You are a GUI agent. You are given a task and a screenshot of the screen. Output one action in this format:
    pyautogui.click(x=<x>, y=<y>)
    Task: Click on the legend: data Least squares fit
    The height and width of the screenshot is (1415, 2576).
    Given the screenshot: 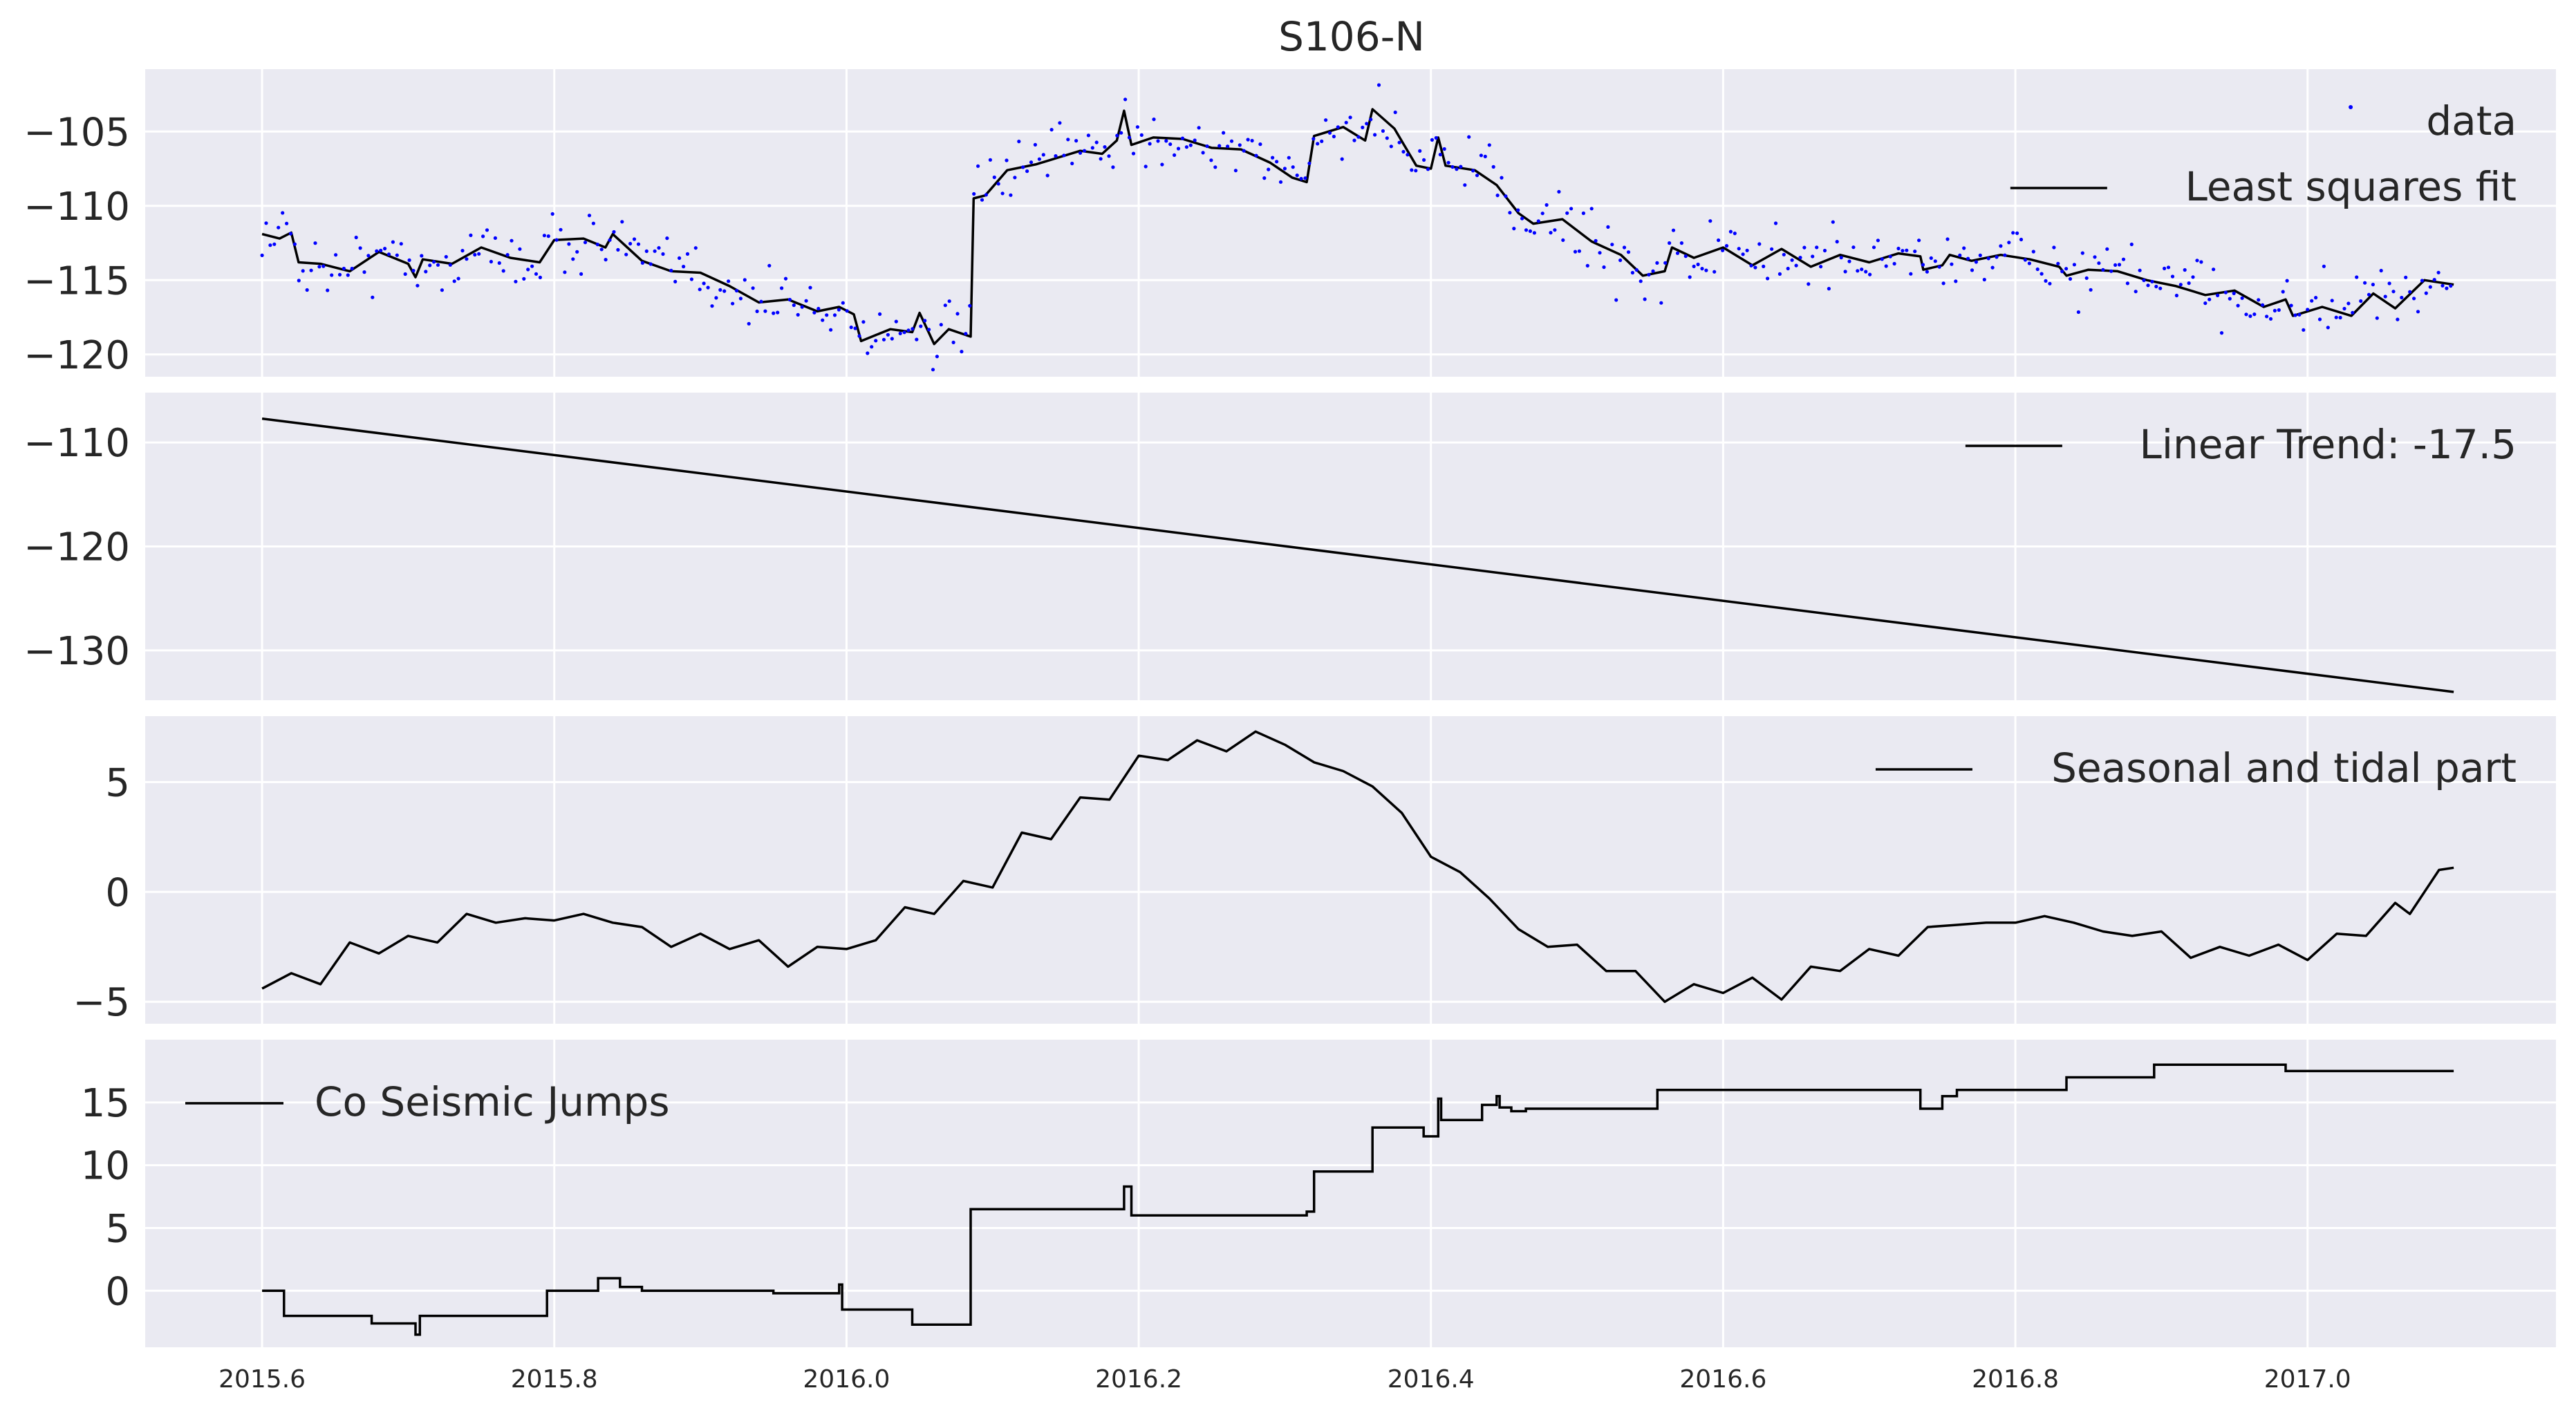 What is the action you would take?
    pyautogui.click(x=2263, y=153)
    